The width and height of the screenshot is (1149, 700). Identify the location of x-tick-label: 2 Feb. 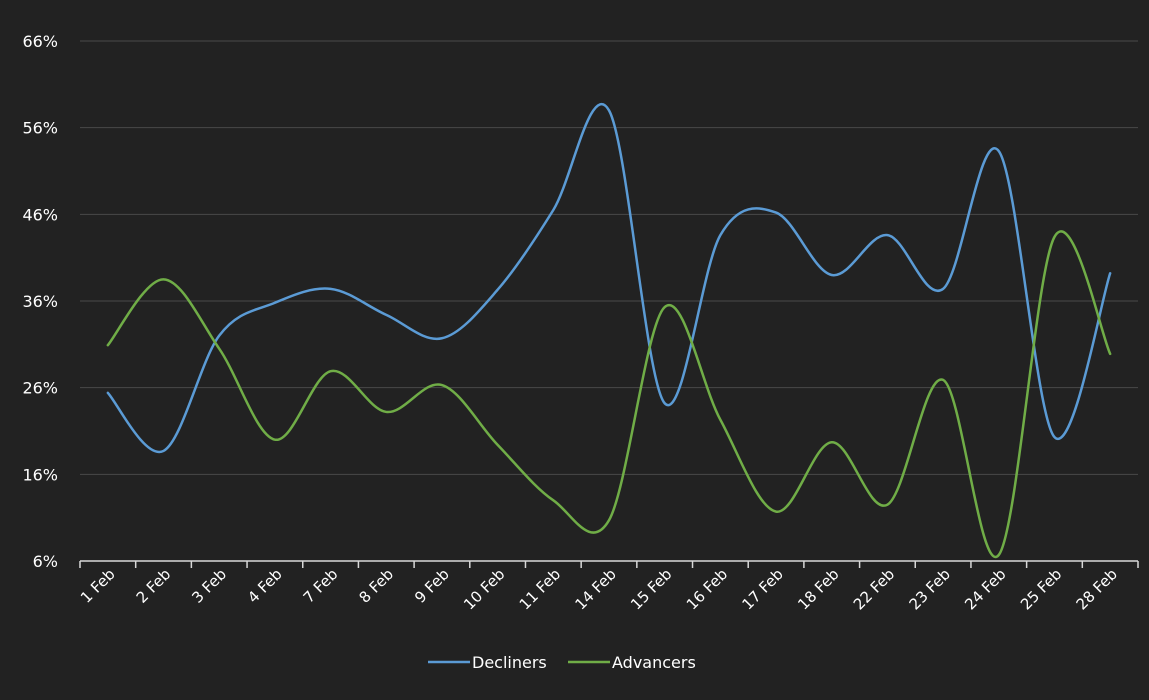
(154, 586).